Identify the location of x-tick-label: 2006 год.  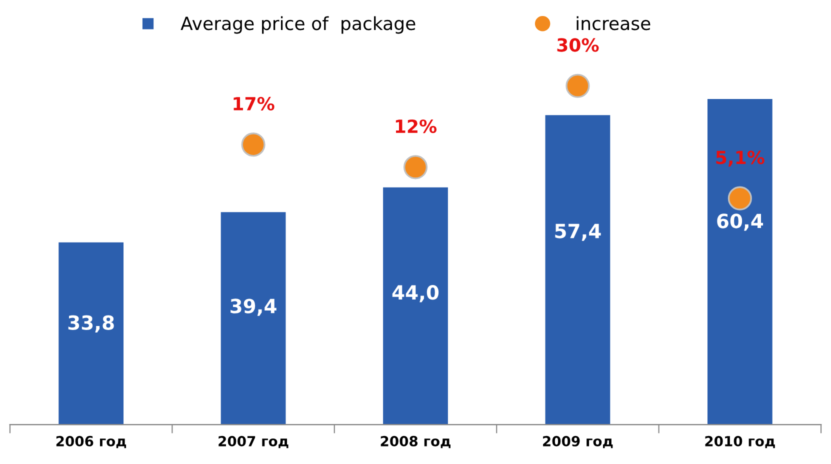
(91, 442).